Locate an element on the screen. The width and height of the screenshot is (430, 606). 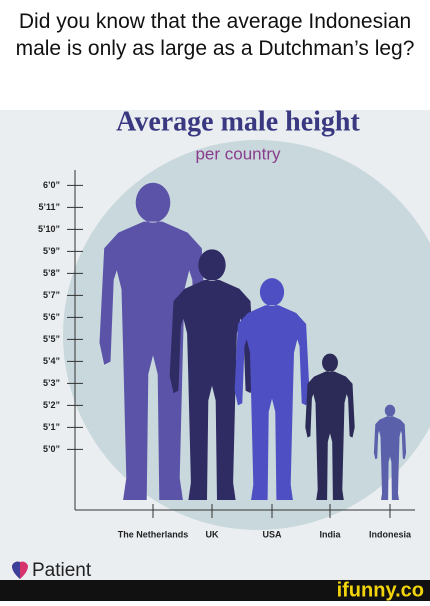
x-tick-label: Indonesia is located at coordinates (390, 534).